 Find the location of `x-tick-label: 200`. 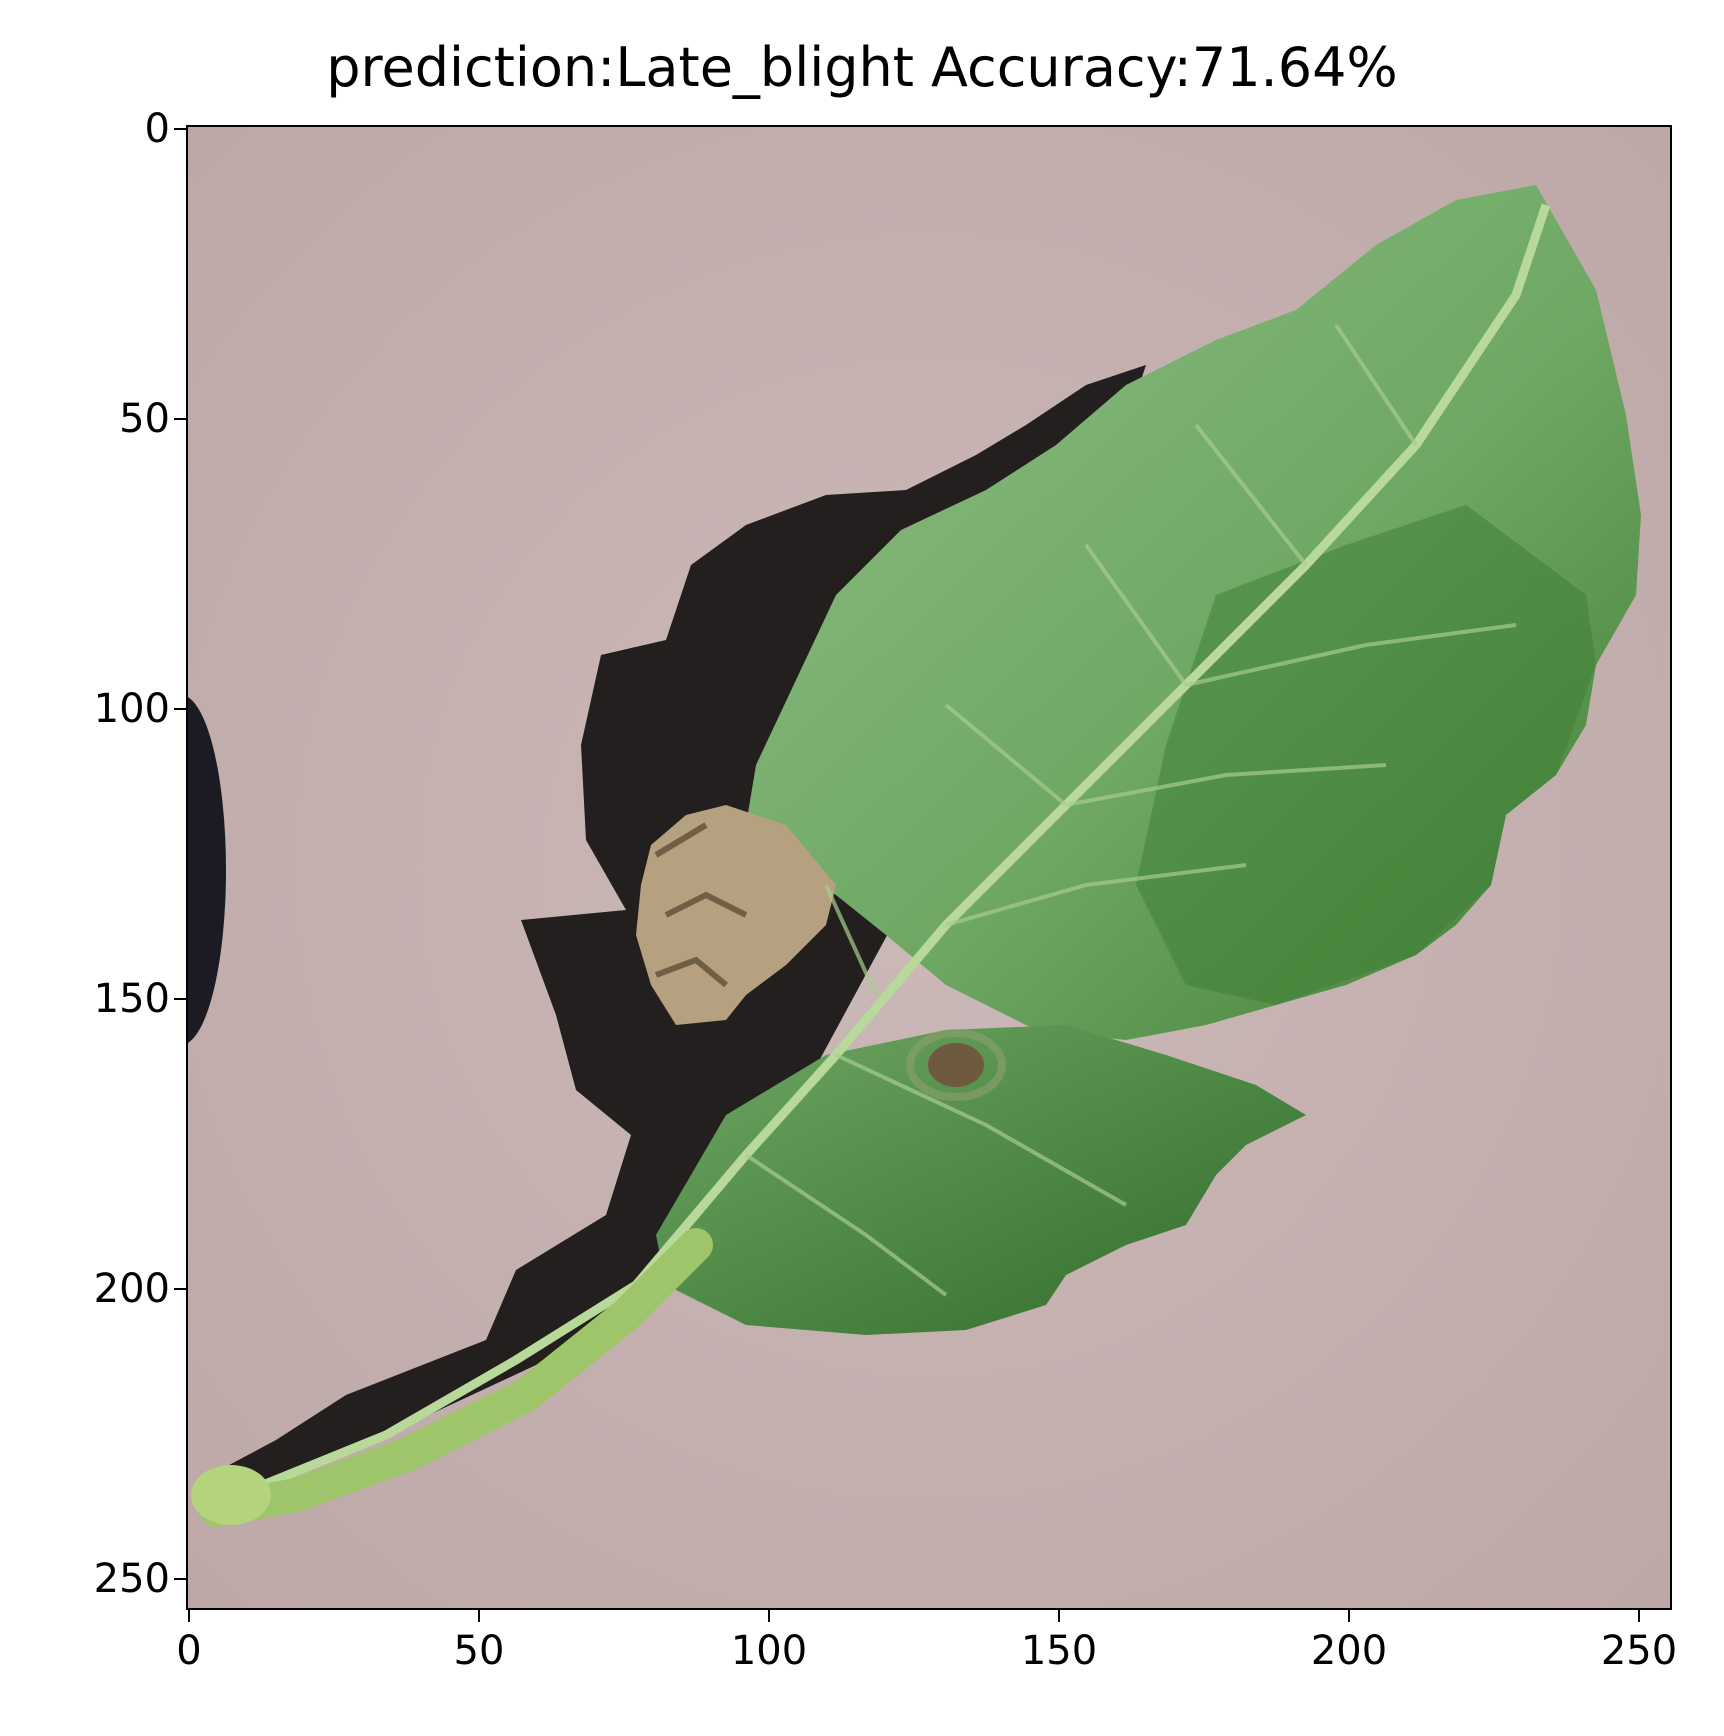

x-tick-label: 200 is located at coordinates (1349, 1651).